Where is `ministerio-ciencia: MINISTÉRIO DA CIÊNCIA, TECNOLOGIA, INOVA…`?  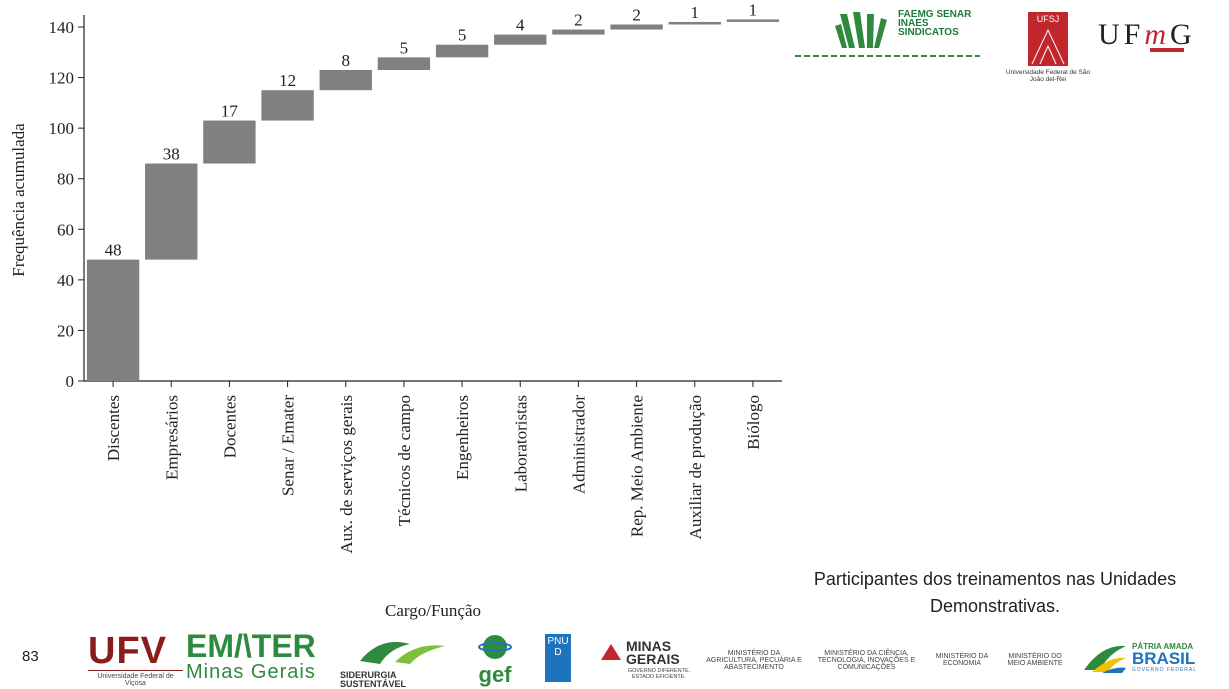 ministerio-ciencia: MINISTÉRIO DA CIÊNCIA, TECNOLOGIA, INOVA… is located at coordinates (866, 660).